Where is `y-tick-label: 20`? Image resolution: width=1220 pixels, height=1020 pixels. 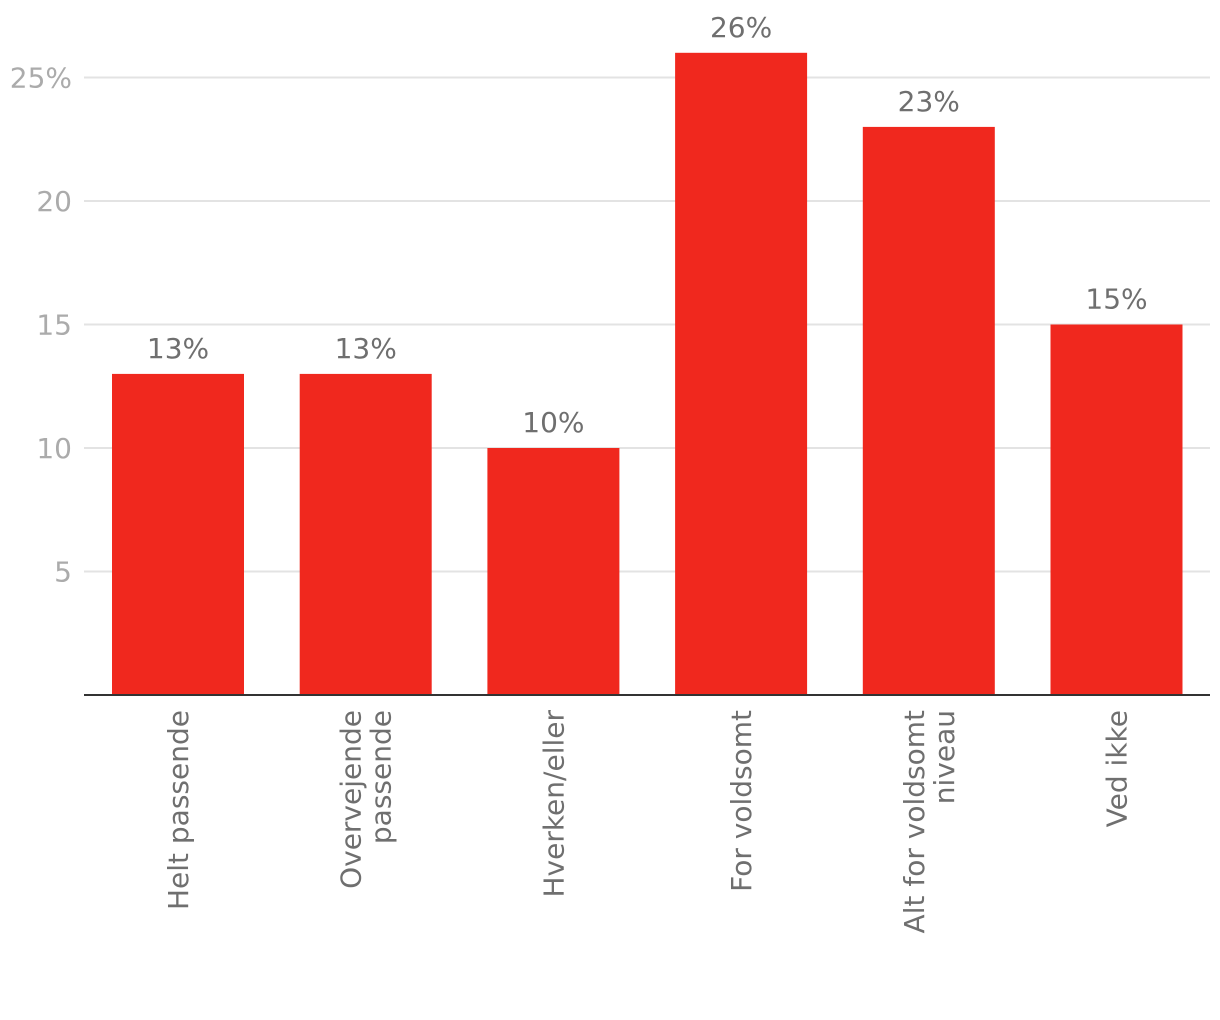
y-tick-label: 20 is located at coordinates (54, 201).